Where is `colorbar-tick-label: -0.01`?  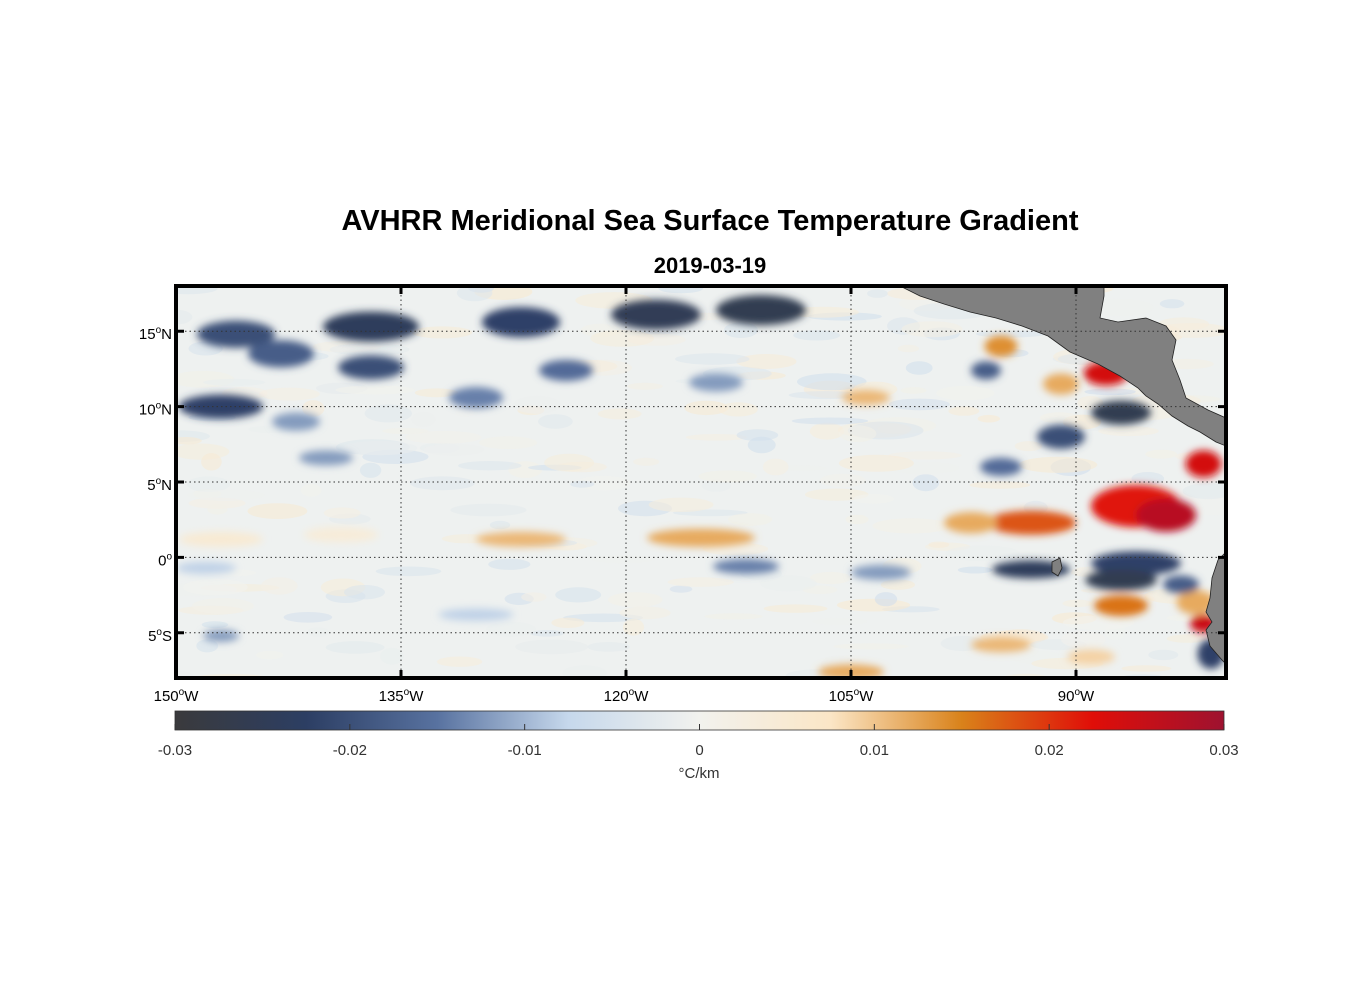 colorbar-tick-label: -0.01 is located at coordinates (525, 750).